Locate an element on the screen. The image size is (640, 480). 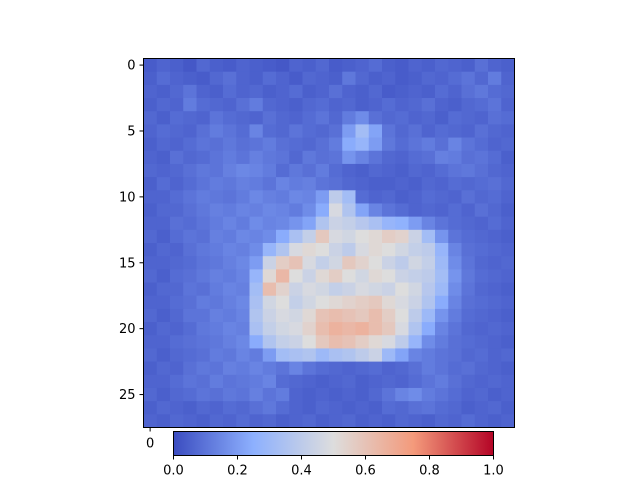
colorbar-tick-label: 0.8 is located at coordinates (429, 471).